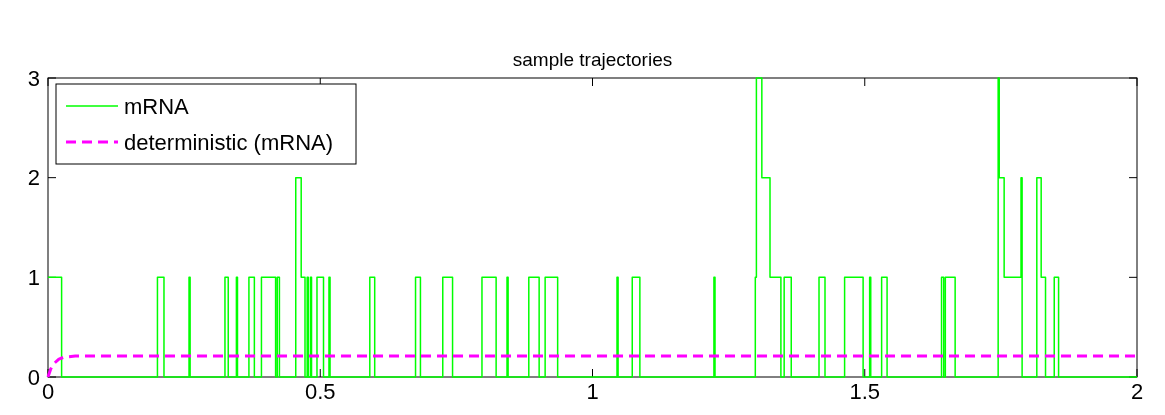 This screenshot has height=415, width=1165. Describe the element at coordinates (33, 278) in the screenshot. I see `y-tick-label: 1` at that location.